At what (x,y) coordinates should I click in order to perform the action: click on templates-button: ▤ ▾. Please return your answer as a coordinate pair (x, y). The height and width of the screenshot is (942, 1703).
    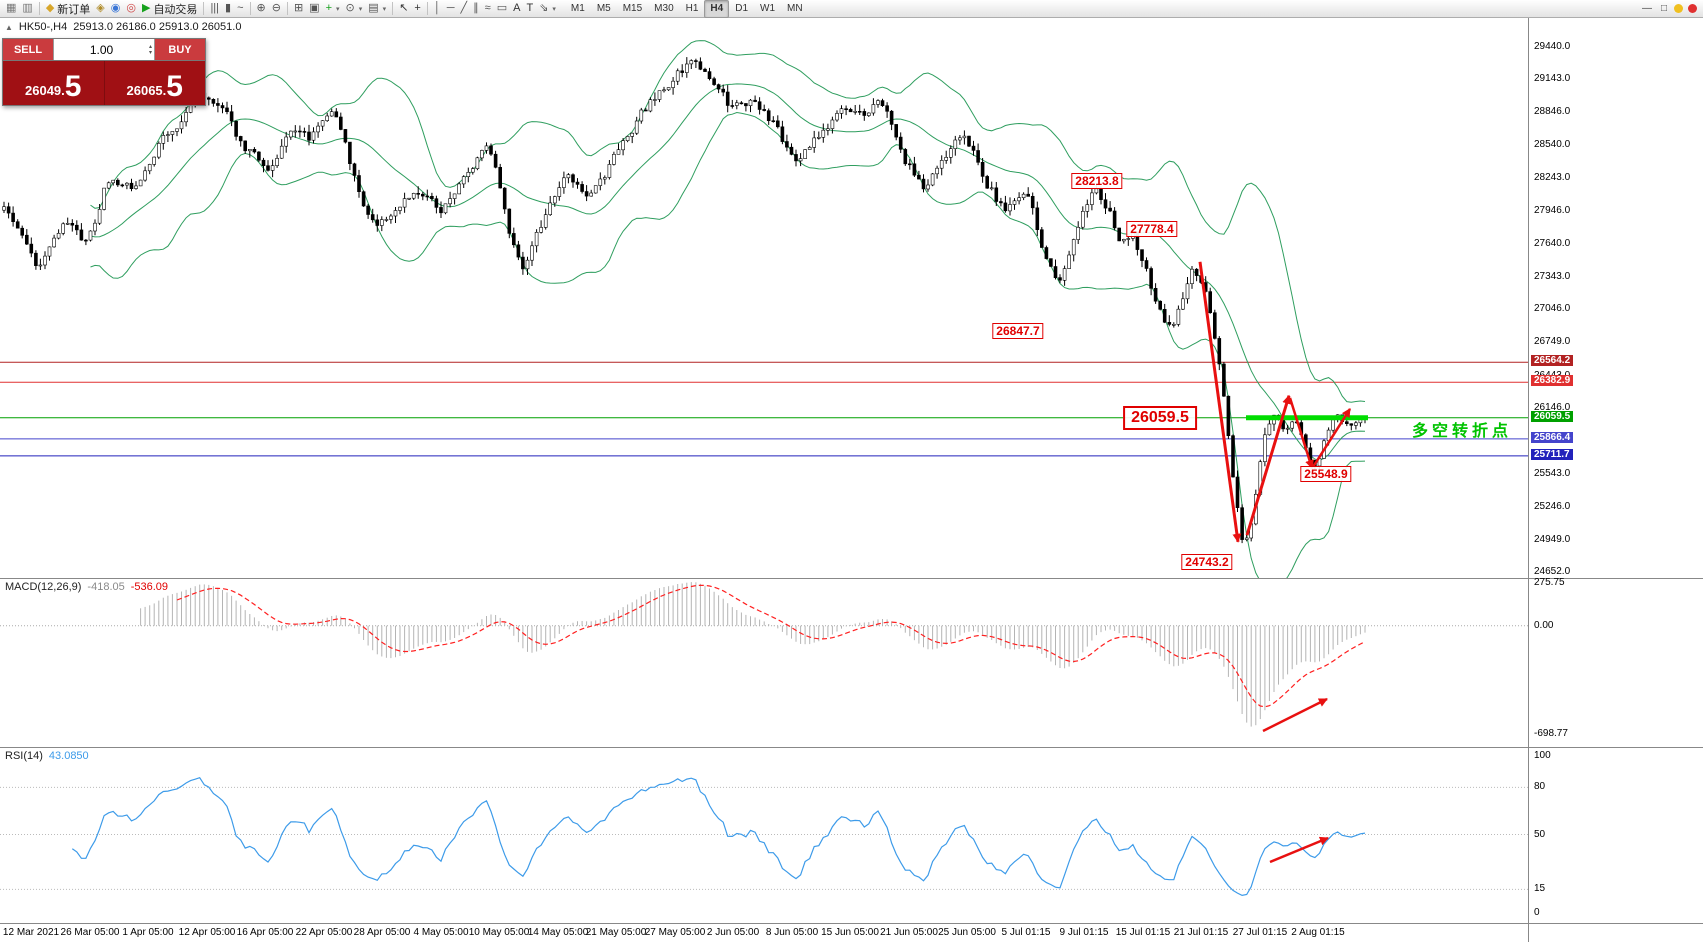
    Looking at the image, I should click on (377, 9).